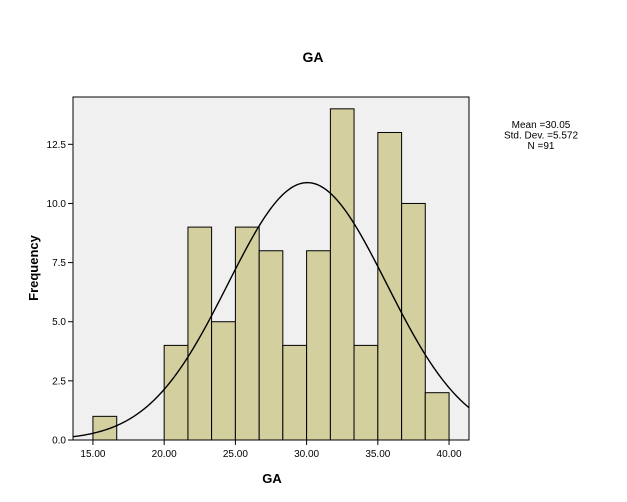 Image resolution: width=627 pixels, height=502 pixels. What do you see at coordinates (60, 293) in the screenshot?
I see `y-axis: 0.0 2.5 5.0 7.5 10.0 12.5` at bounding box center [60, 293].